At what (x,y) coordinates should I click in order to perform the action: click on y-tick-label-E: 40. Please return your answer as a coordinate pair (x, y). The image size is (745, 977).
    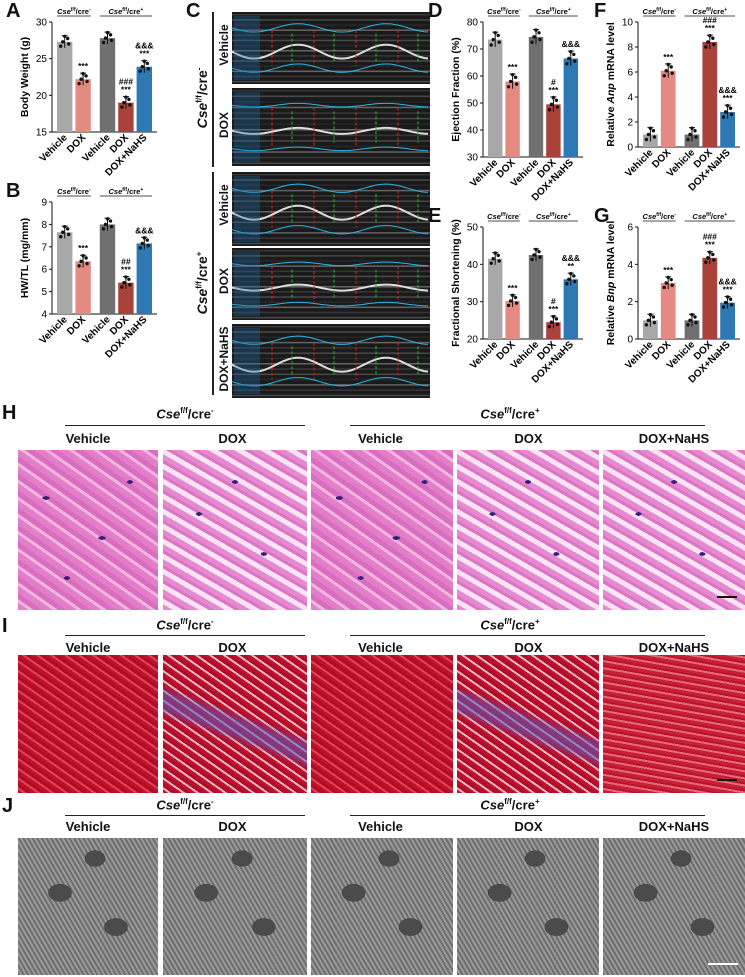
    Looking at the image, I should click on (473, 265).